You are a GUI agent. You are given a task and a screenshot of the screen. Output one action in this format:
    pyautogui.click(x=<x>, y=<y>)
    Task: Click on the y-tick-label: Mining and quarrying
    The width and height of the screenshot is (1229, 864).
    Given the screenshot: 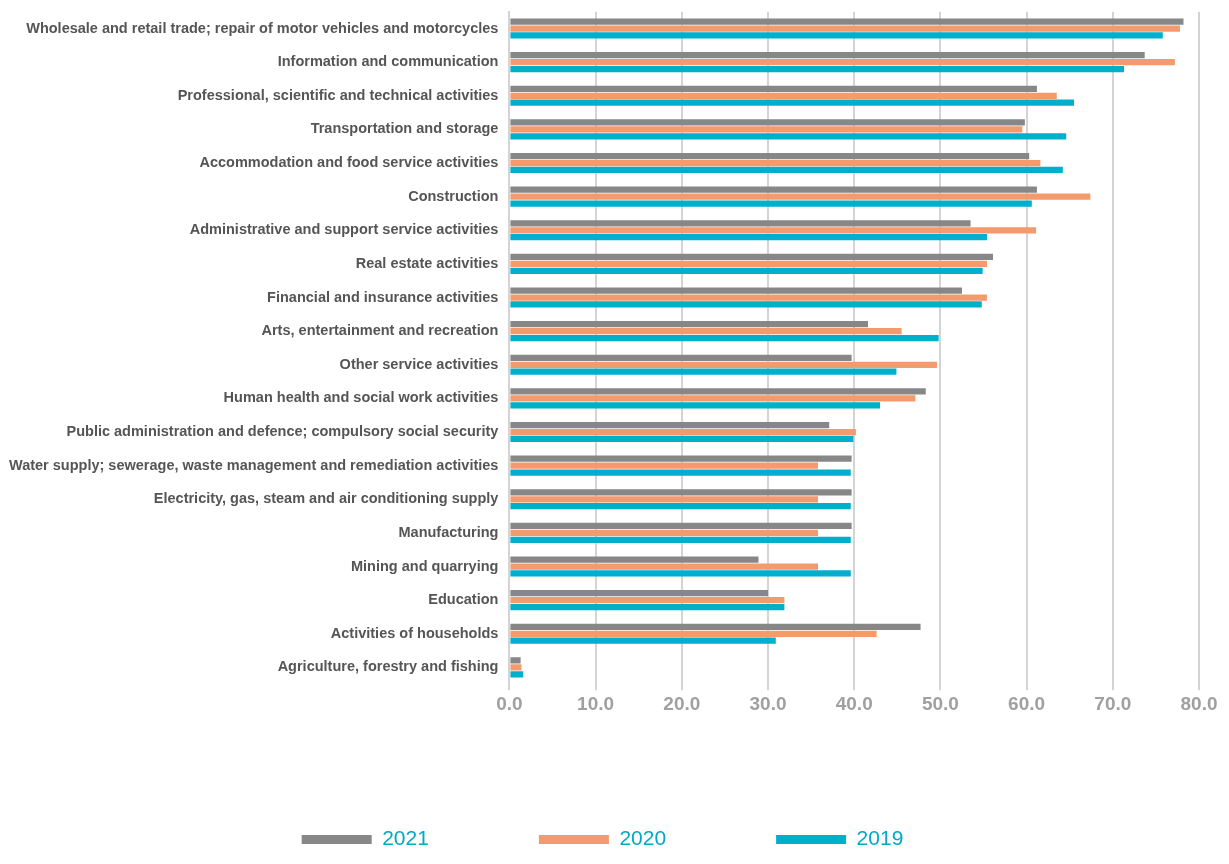 What is the action you would take?
    pyautogui.click(x=424, y=565)
    